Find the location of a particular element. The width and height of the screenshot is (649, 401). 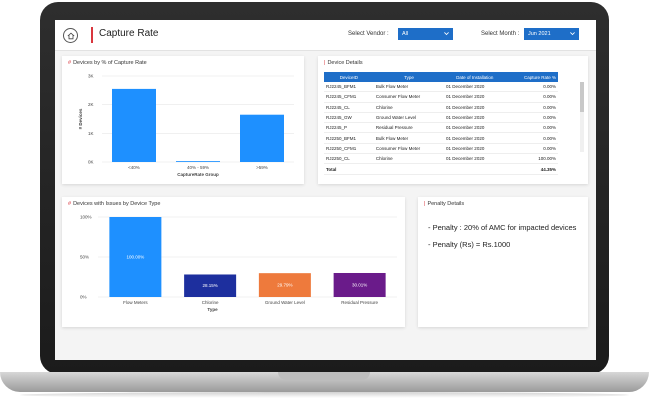

x-tick-label: 40% - 59% is located at coordinates (198, 167).